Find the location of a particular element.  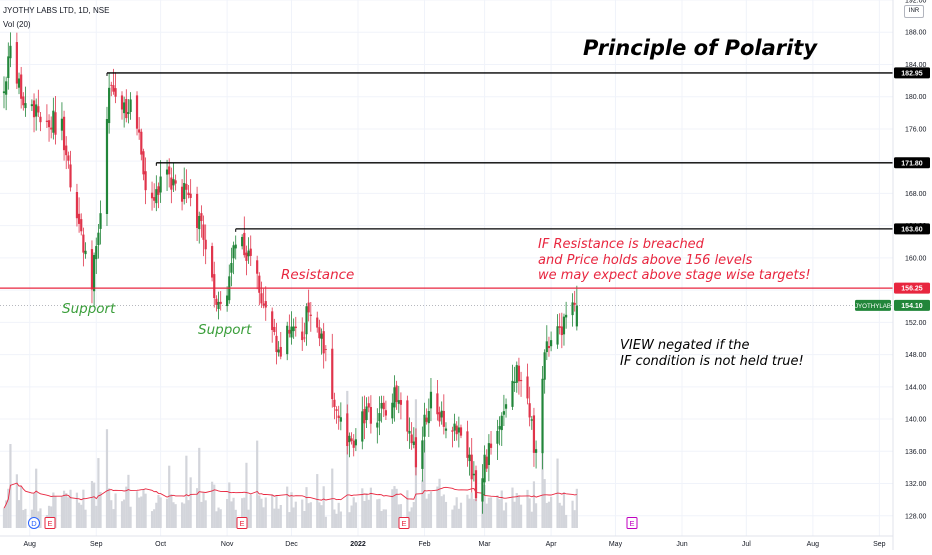

last-price-label: 154.10 is located at coordinates (912, 306).